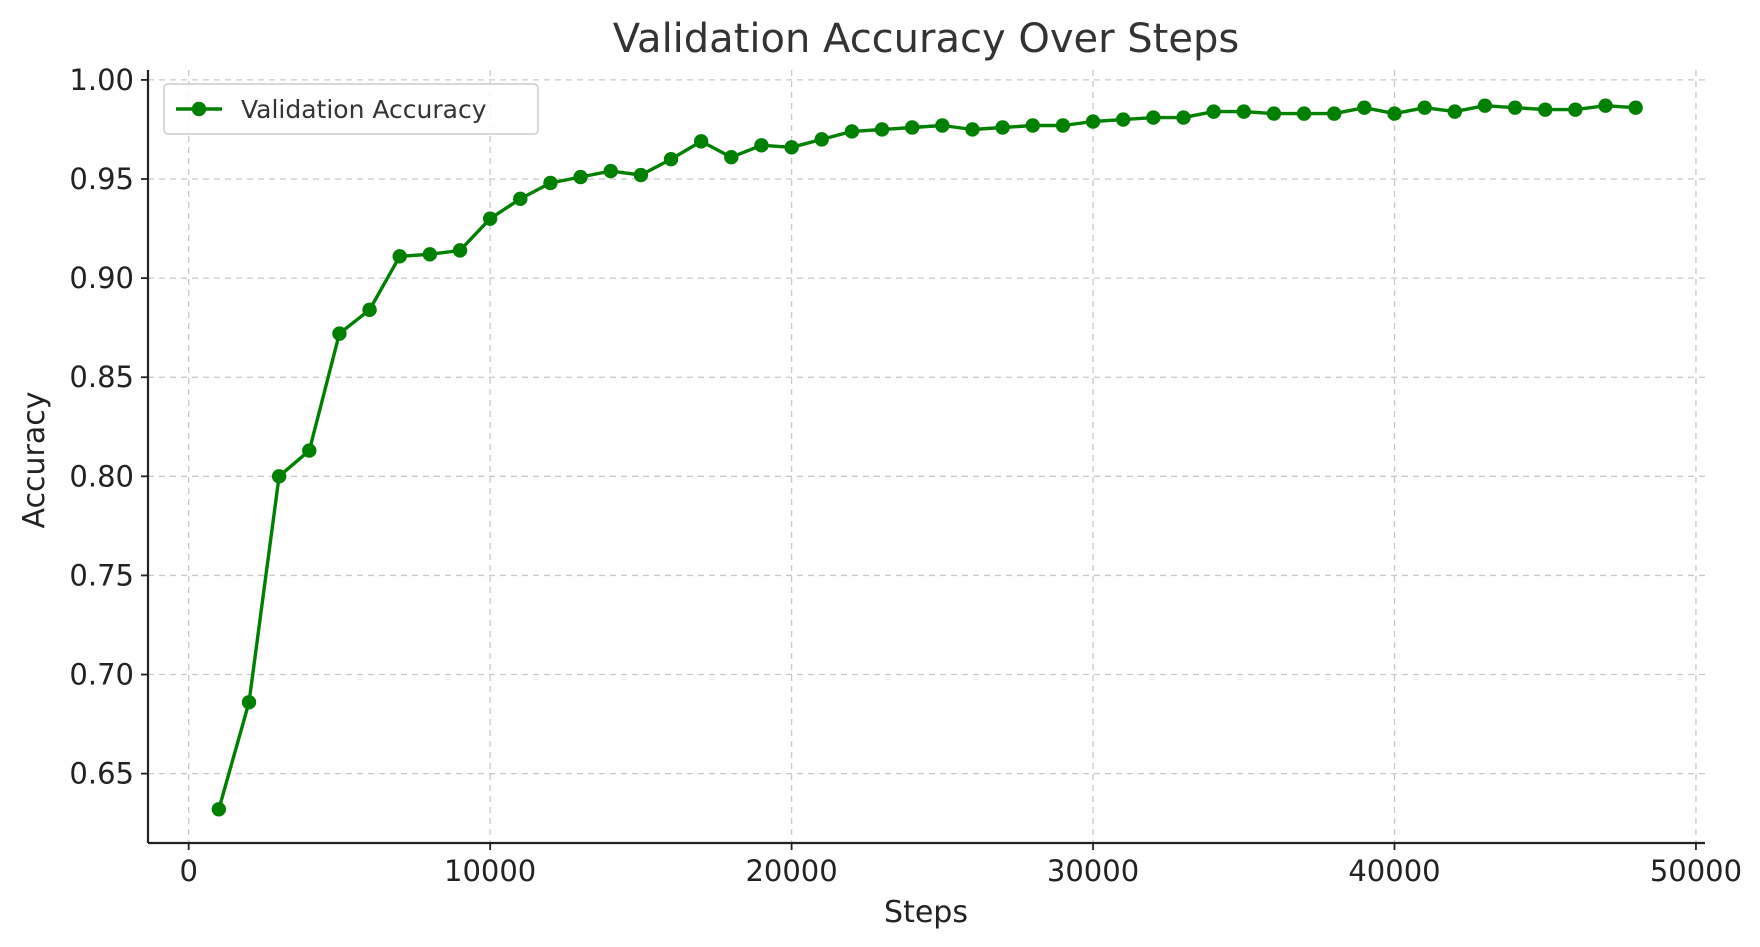 This screenshot has height=947, width=1760. What do you see at coordinates (926, 39) in the screenshot?
I see `chart-title: Validation Accuracy Over Steps` at bounding box center [926, 39].